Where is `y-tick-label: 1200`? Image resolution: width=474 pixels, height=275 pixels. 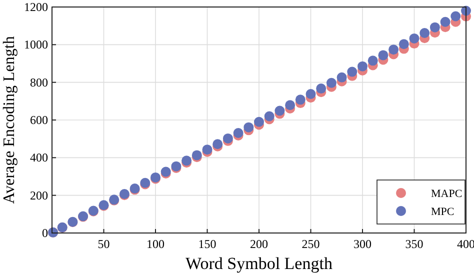 y-tick-label: 1200 is located at coordinates (36, 7).